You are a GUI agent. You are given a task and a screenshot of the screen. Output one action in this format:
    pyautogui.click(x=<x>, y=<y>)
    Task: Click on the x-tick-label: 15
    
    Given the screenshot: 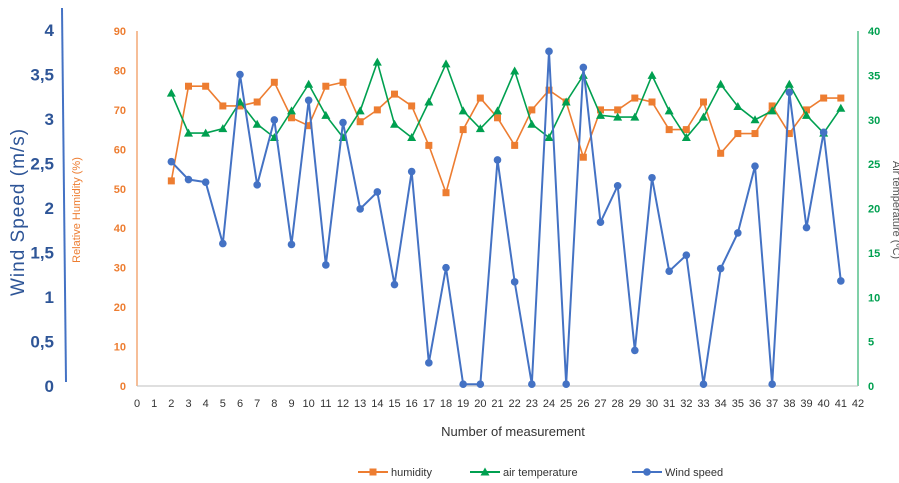 What is the action you would take?
    pyautogui.click(x=394, y=404)
    